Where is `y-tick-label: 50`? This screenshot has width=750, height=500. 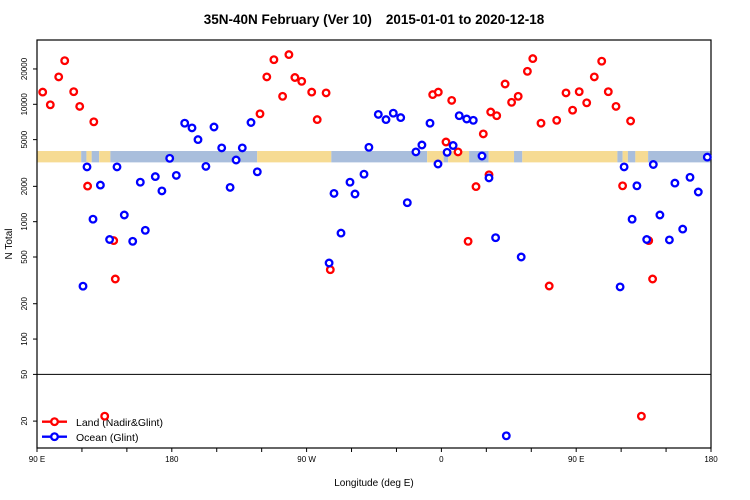 y-tick-label: 50 is located at coordinates (24, 373).